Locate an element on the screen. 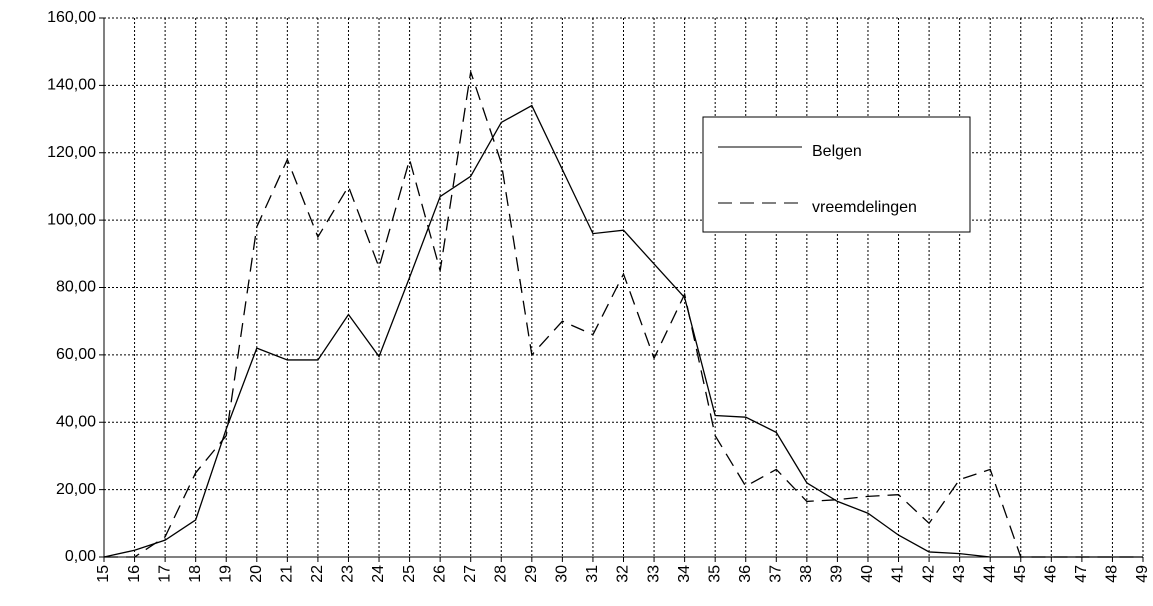  x-tick-label: 35 is located at coordinates (714, 574).